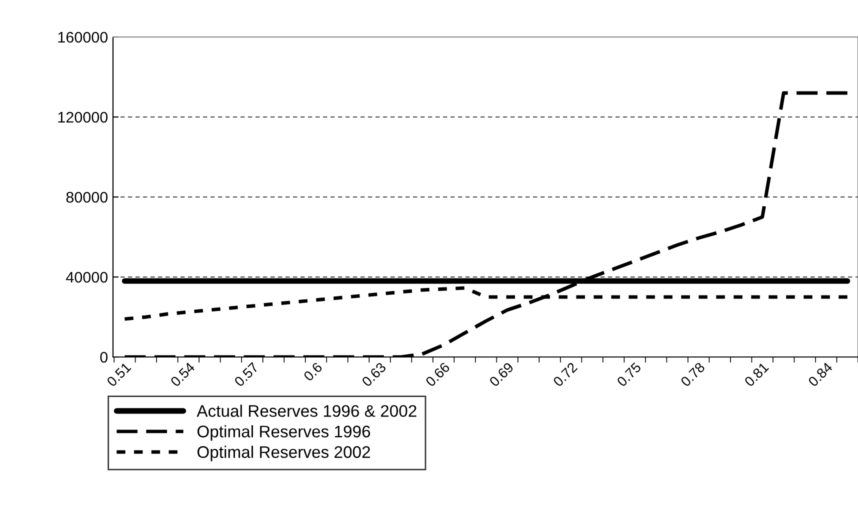  Describe the element at coordinates (757, 375) in the screenshot. I see `x-tick-label: 0.81` at that location.